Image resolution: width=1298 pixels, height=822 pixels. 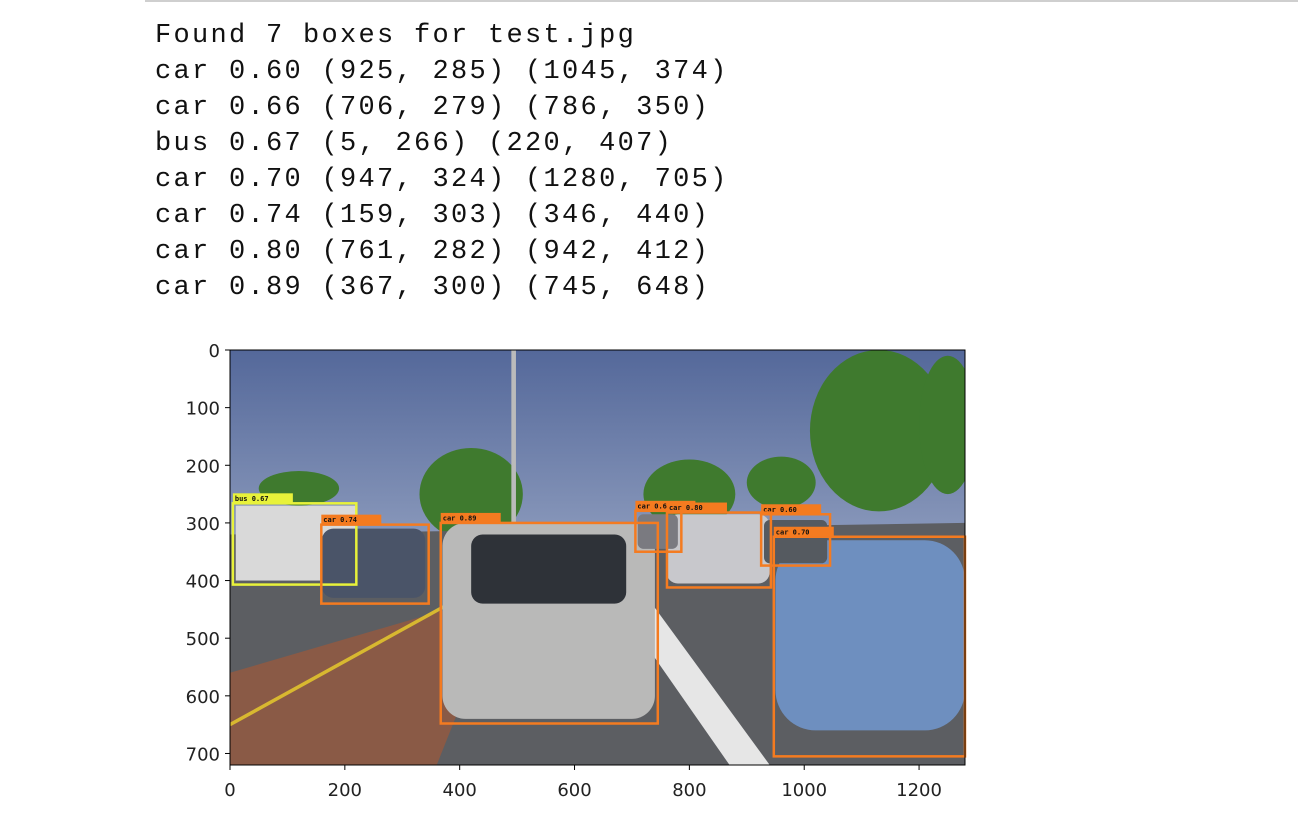 What do you see at coordinates (203, 639) in the screenshot?
I see `y-tick-label: 500` at bounding box center [203, 639].